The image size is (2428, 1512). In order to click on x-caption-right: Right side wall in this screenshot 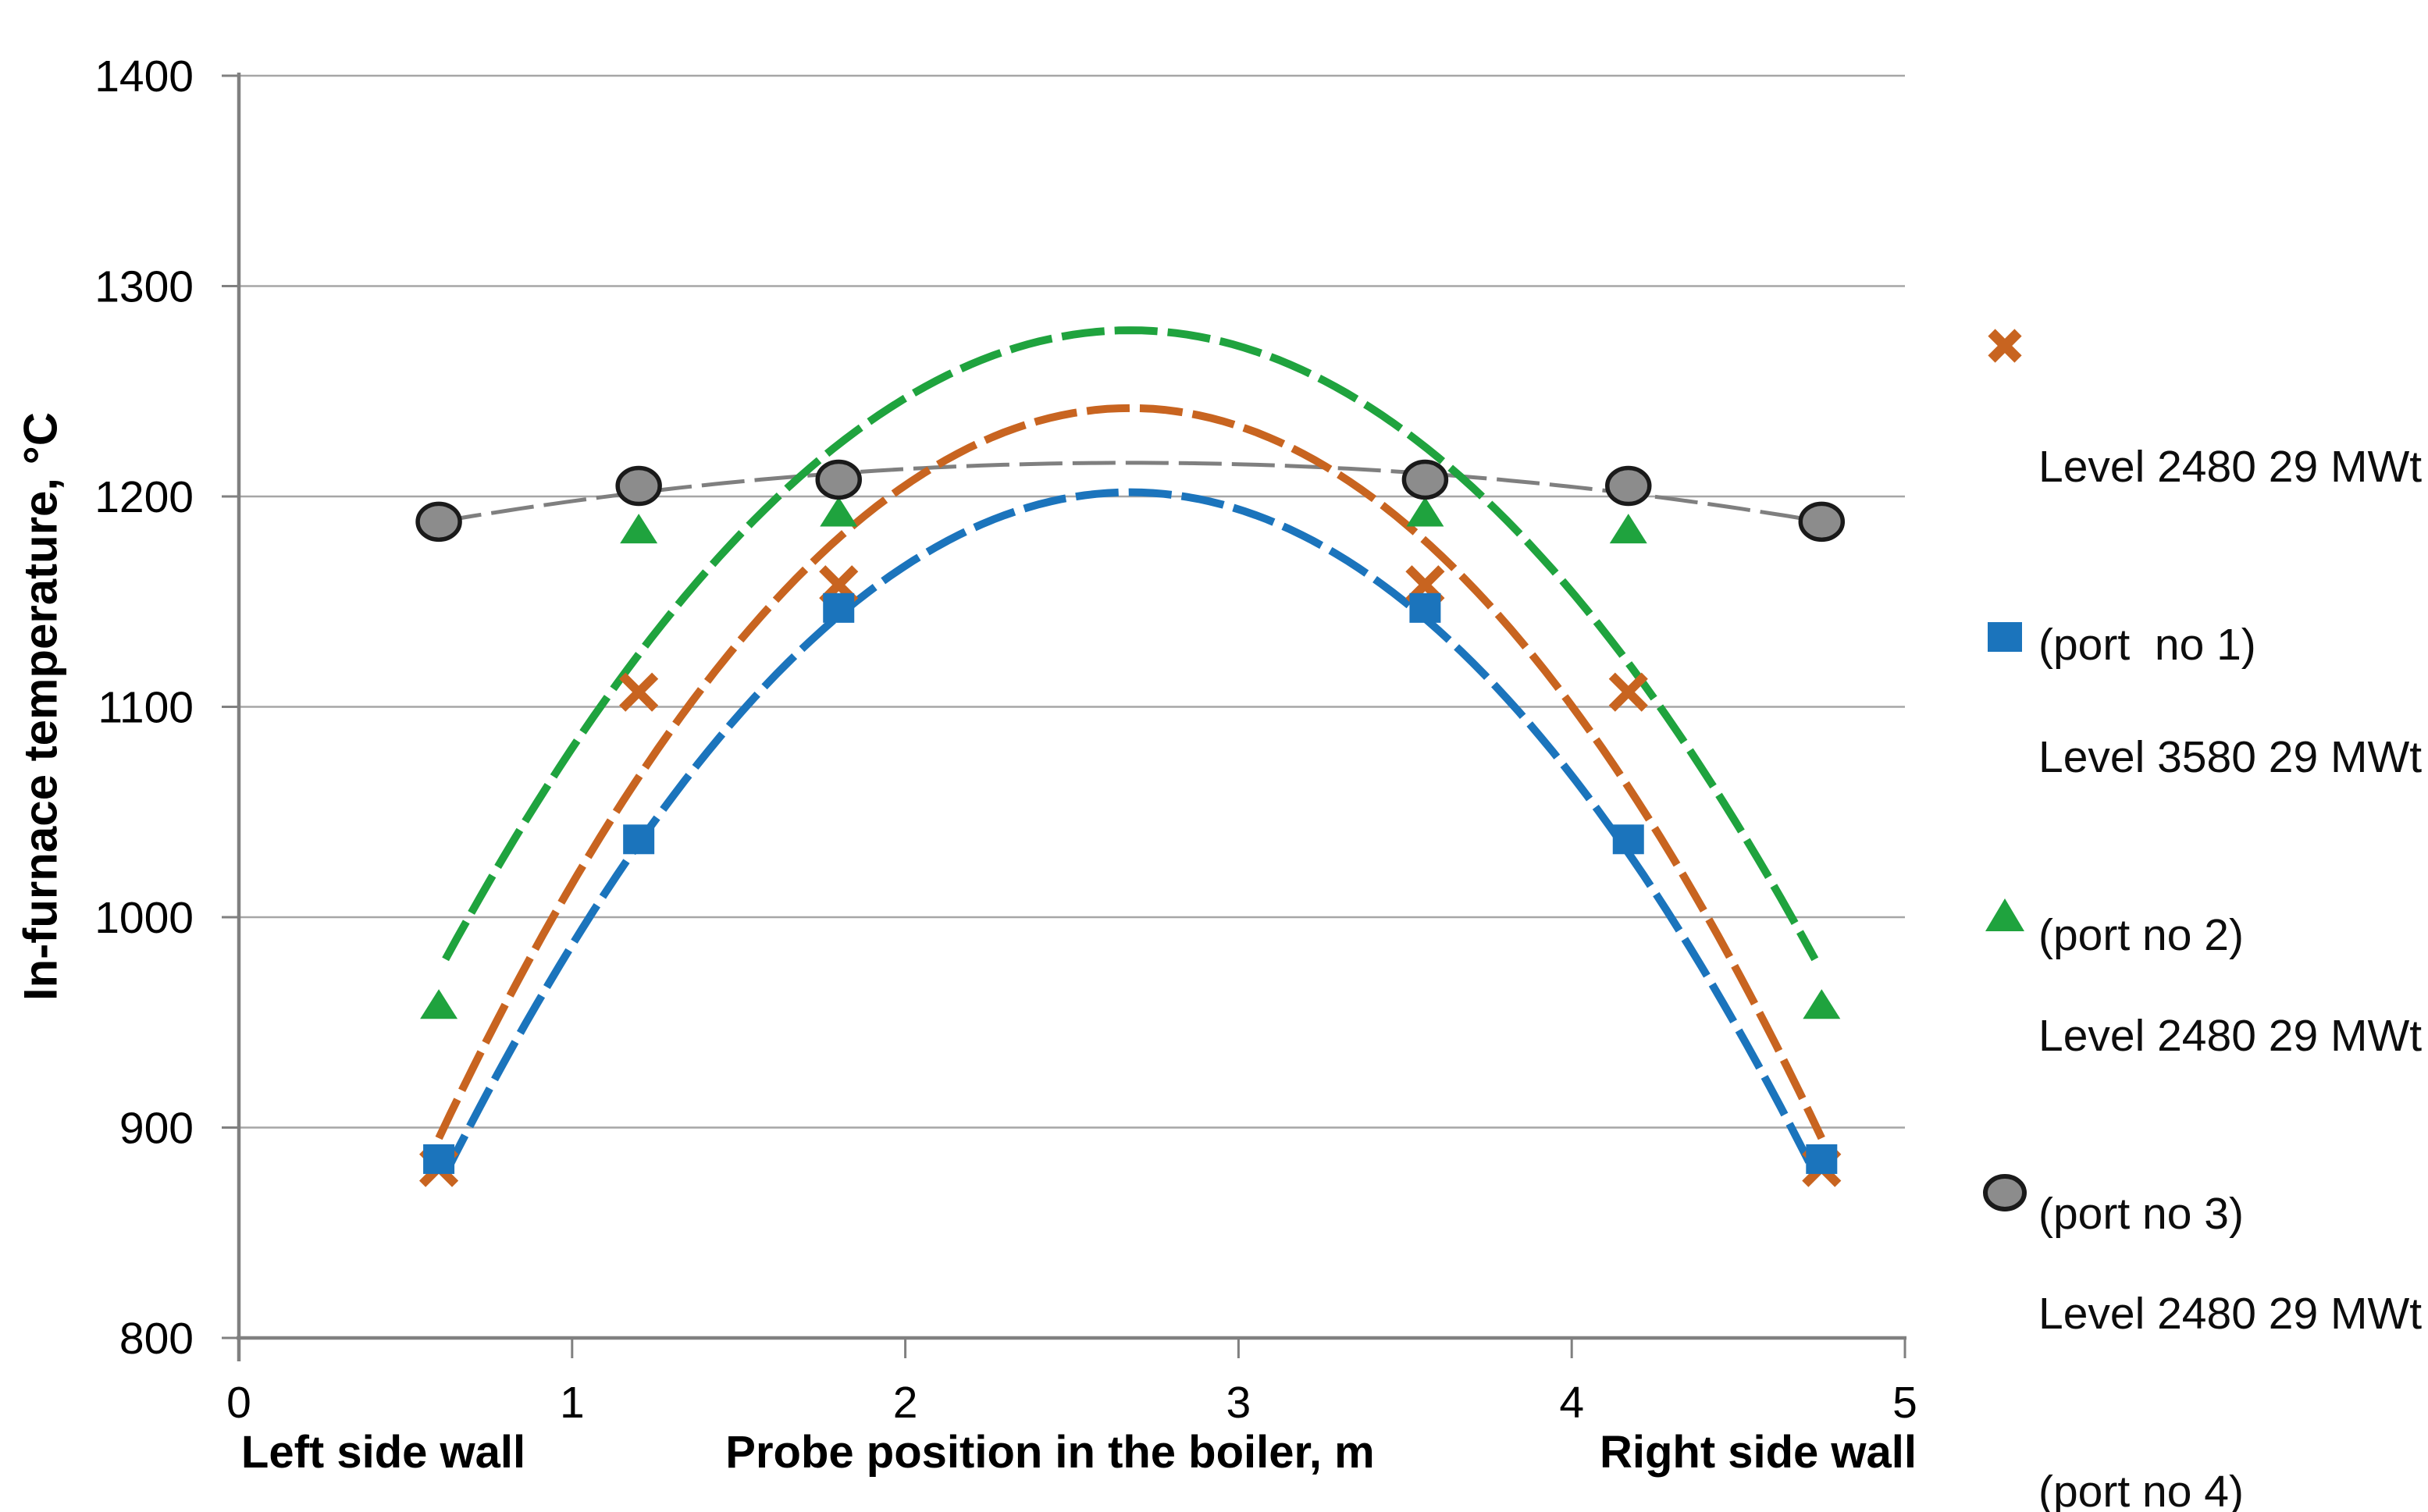, I will do `click(1758, 1452)`.